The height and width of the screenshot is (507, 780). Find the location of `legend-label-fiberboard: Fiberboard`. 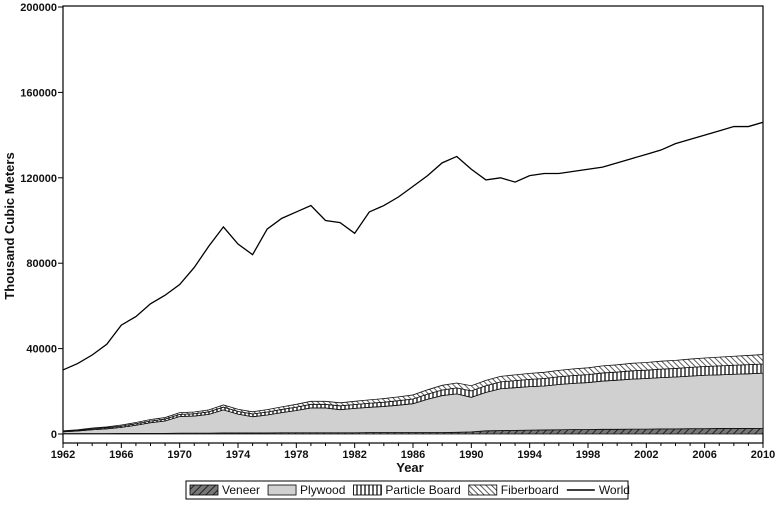

legend-label-fiberboard: Fiberboard is located at coordinates (530, 490).